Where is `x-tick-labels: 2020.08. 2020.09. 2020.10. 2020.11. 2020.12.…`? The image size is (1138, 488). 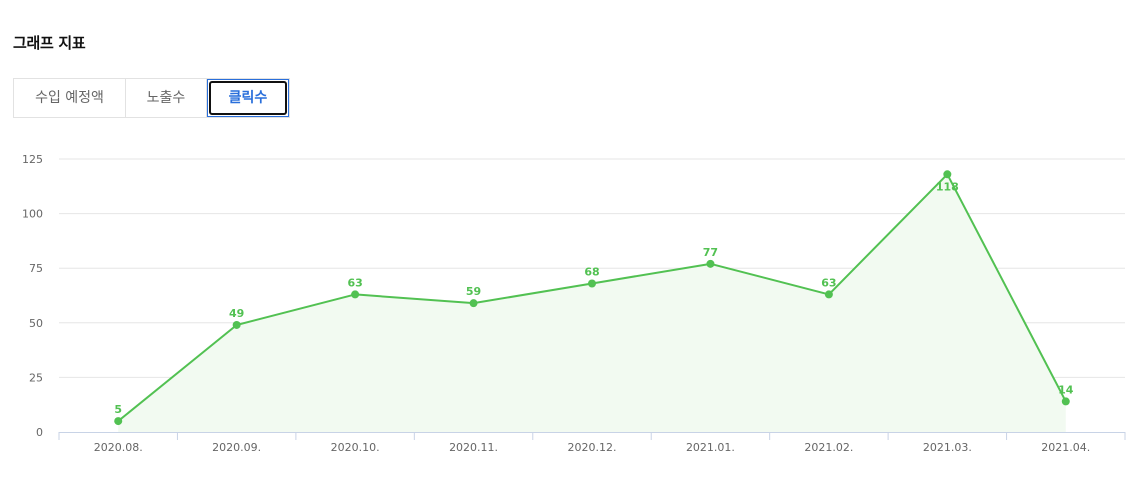 x-tick-labels: 2020.08. 2020.09. 2020.10. 2020.11. 2020.12.… is located at coordinates (592, 447).